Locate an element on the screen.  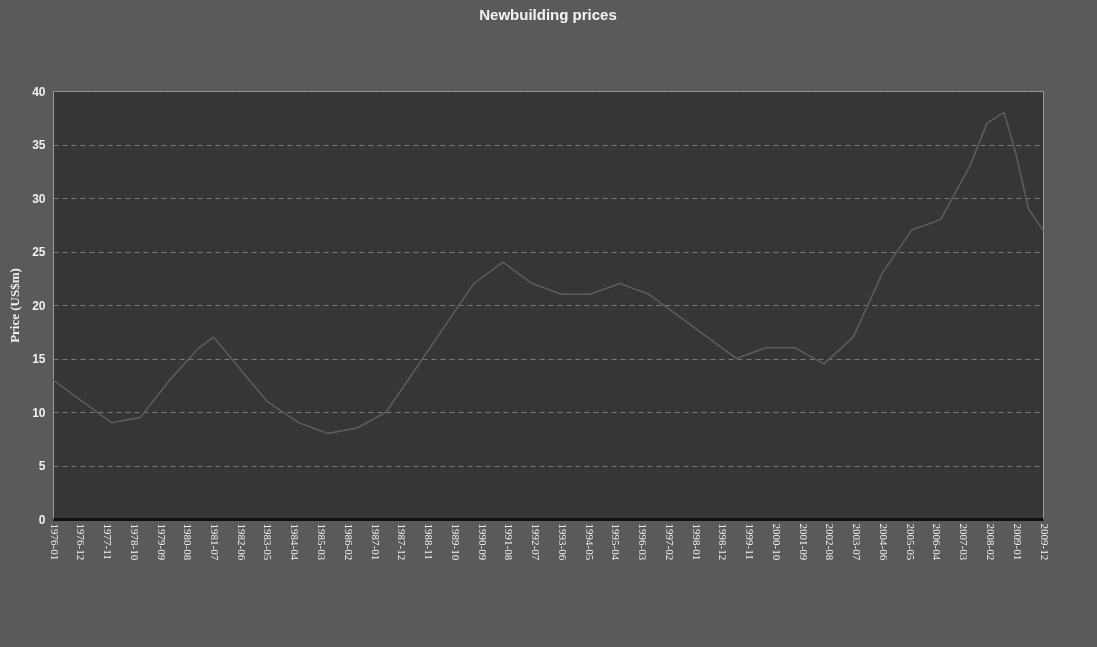
x-tick-label: 1999-11 is located at coordinates (750, 541).